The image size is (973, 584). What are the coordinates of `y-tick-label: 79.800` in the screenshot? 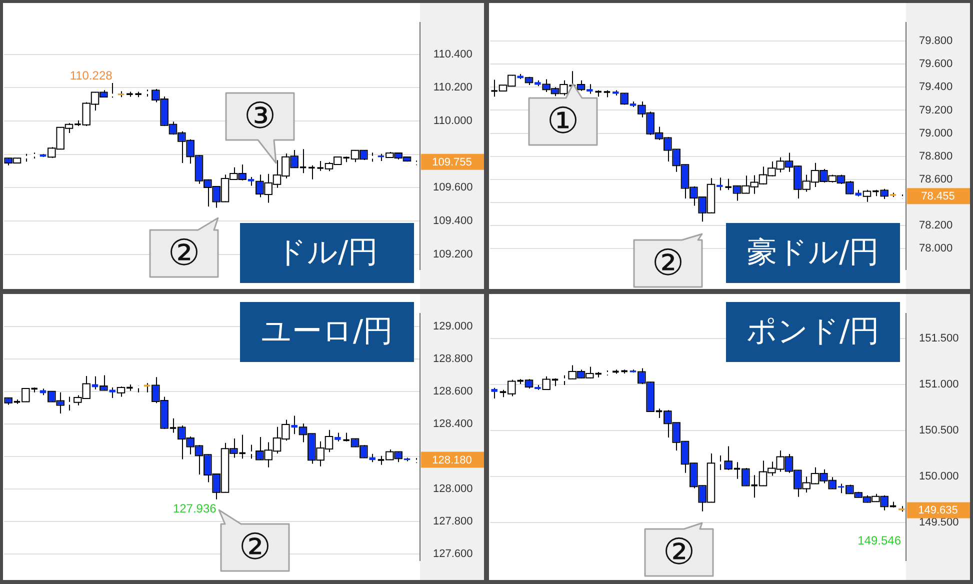 It's located at (935, 41).